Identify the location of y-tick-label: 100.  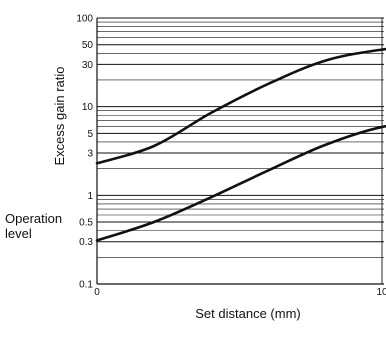
(84, 19).